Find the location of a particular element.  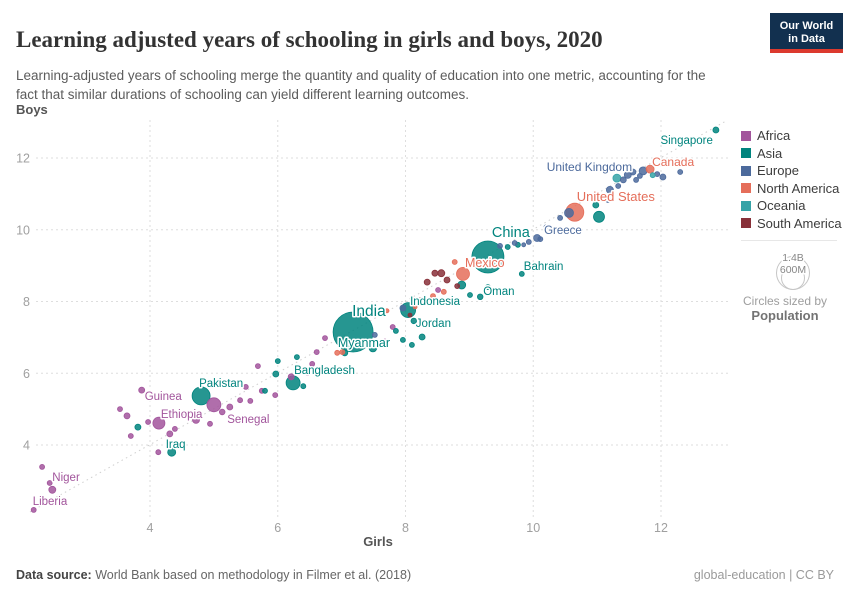

dot-myanmar is located at coordinates (373, 348).